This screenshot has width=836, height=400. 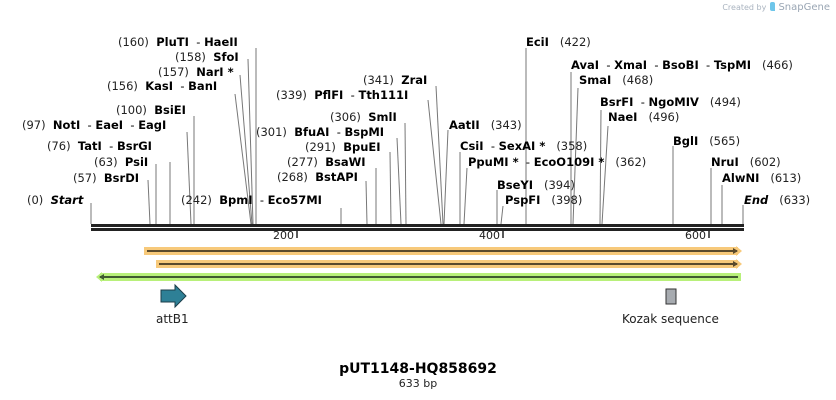 What do you see at coordinates (106, 178) in the screenshot?
I see `enzyme-label-bsrdi: (57) BsrDI` at bounding box center [106, 178].